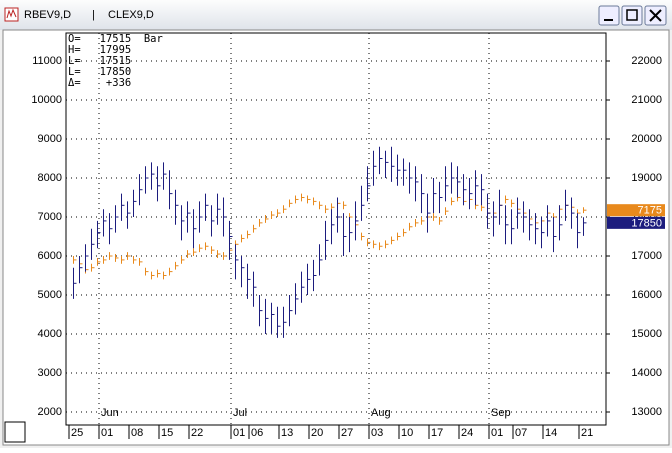 The height and width of the screenshot is (453, 672). I want to click on y2-tick-label: 21000, so click(646, 100).